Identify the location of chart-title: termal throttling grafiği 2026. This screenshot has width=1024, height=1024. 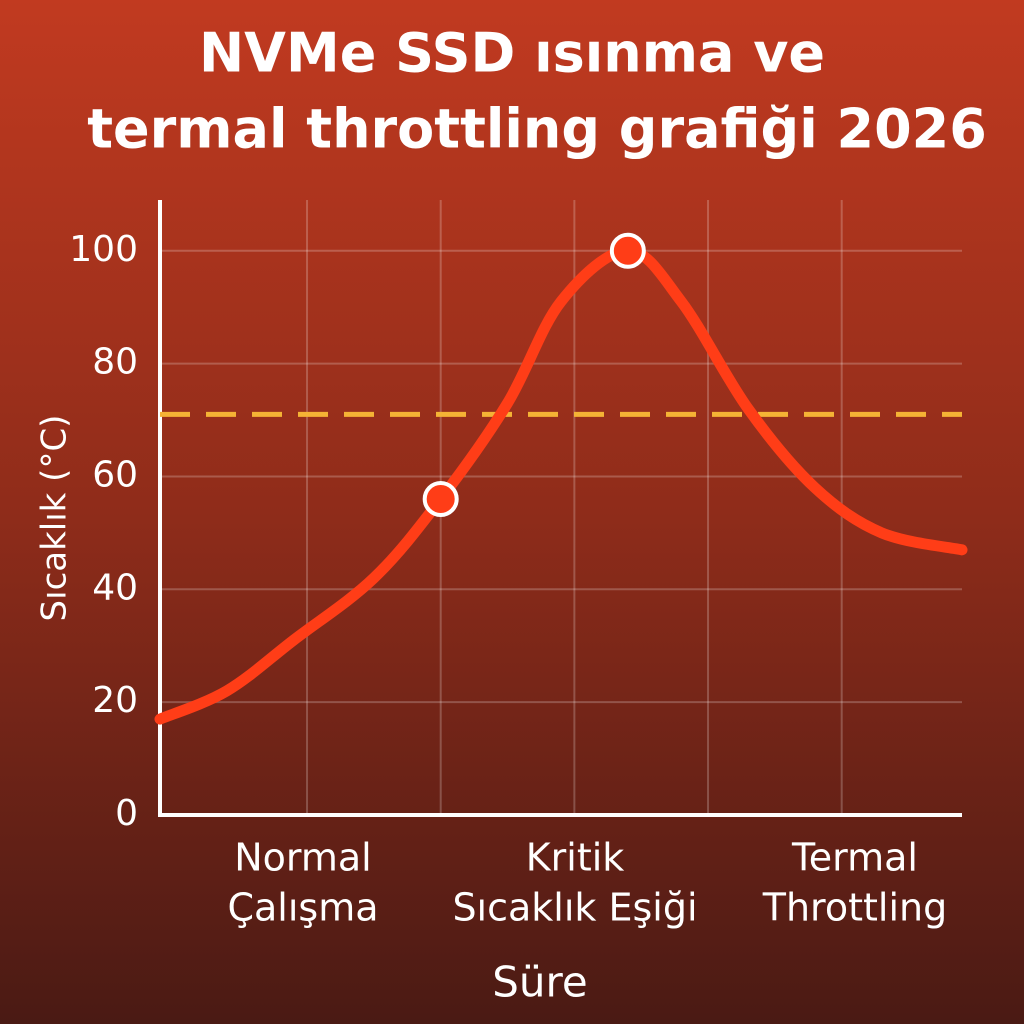
(537, 129).